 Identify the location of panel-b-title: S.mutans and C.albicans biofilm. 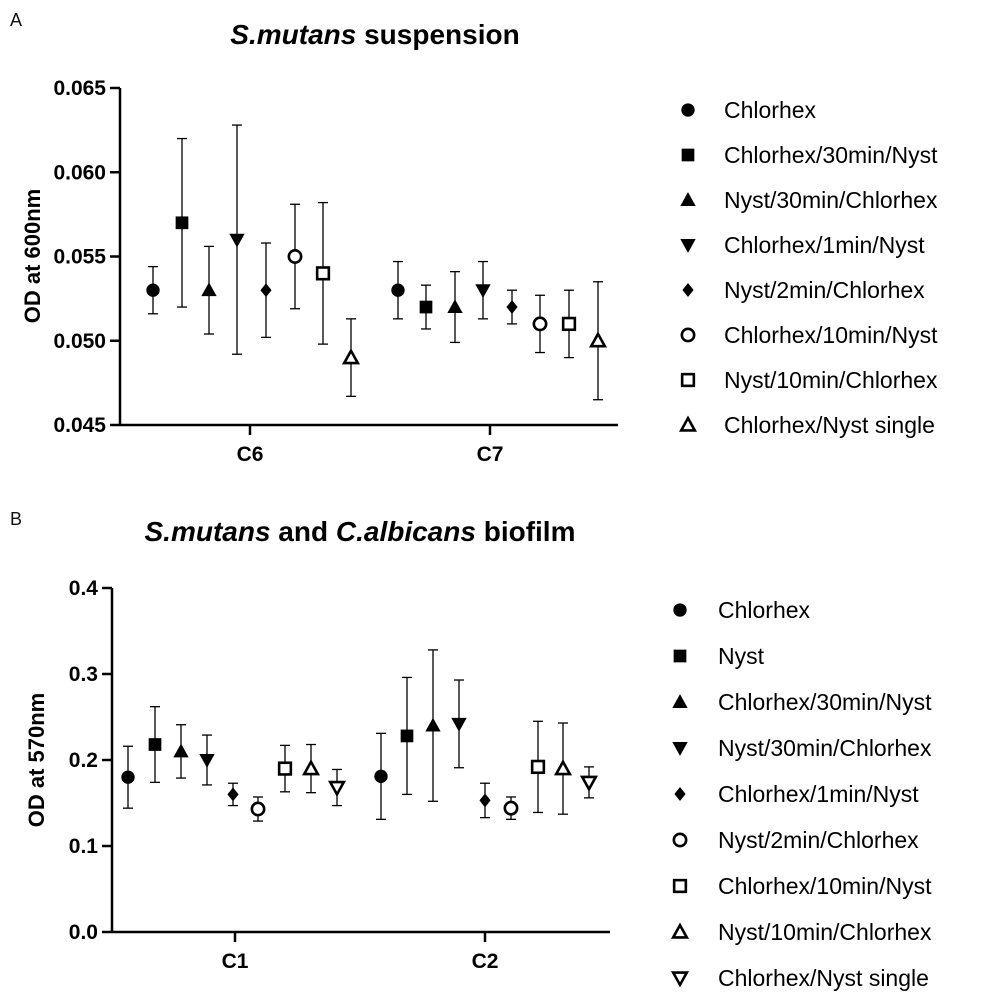
(360, 531).